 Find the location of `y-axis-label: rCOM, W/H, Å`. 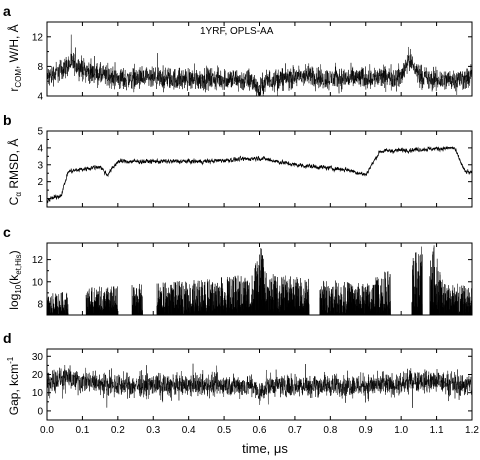

y-axis-label: rCOM, W/H, Å is located at coordinates (14, 57).